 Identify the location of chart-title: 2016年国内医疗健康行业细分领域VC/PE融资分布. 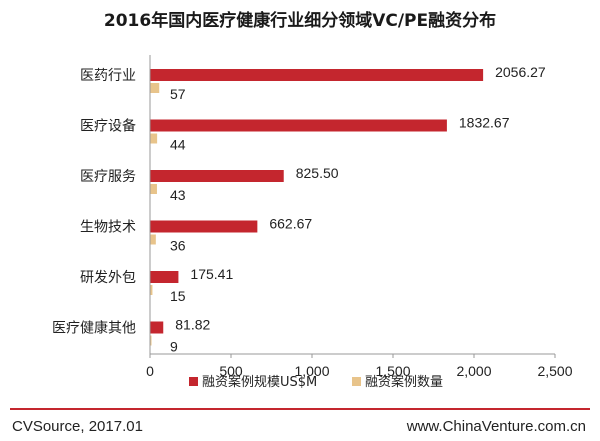
(300, 21).